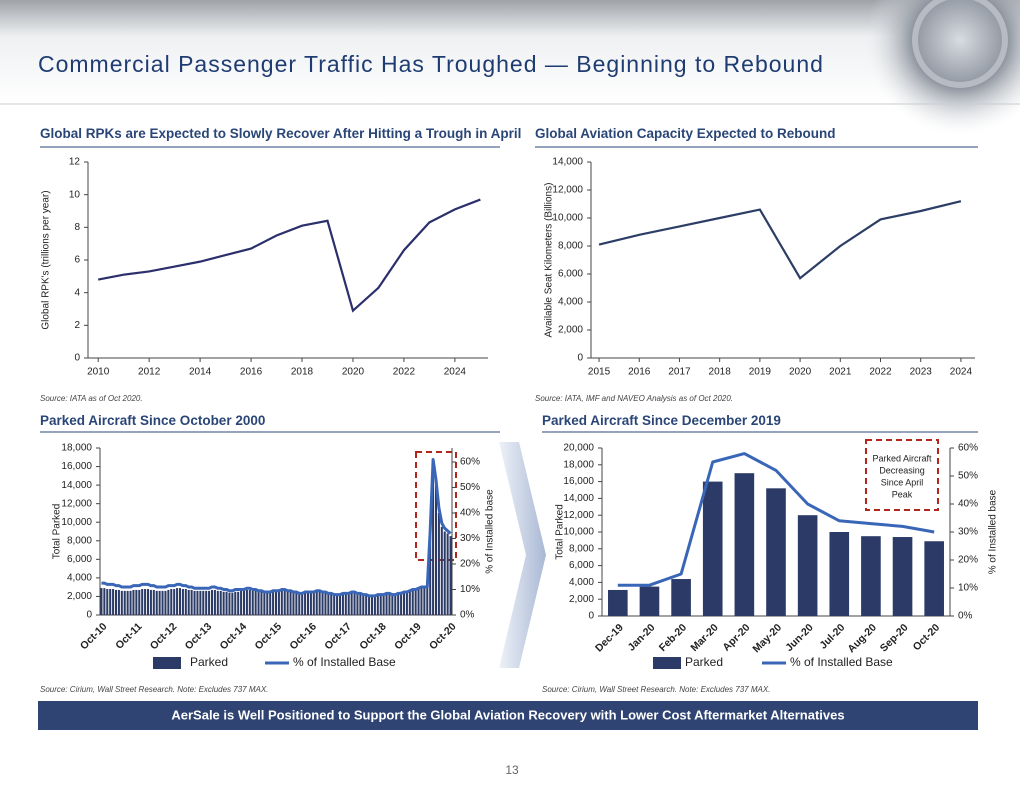 The height and width of the screenshot is (788, 1020). Describe the element at coordinates (581, 582) in the screenshot. I see `y-tick-label: 4,000` at that location.